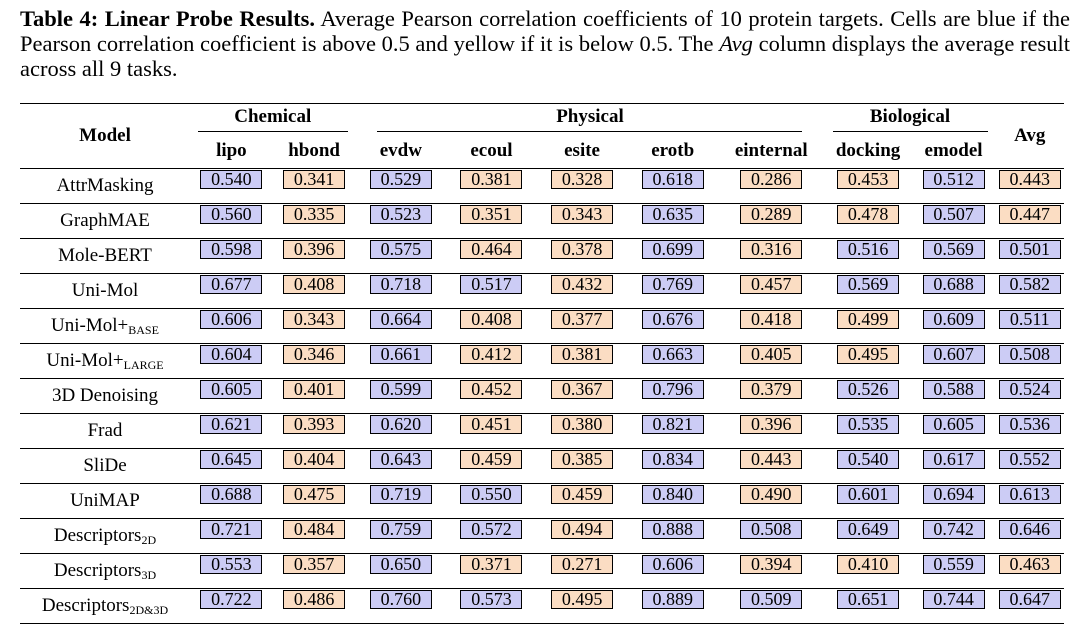  I want to click on cell-einternal: 0.509, so click(771, 606).